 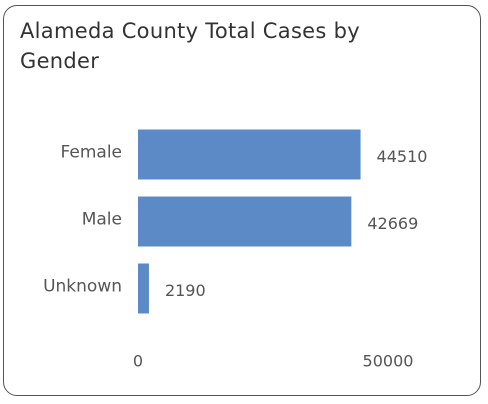 I want to click on data-label: 44510, so click(x=402, y=156).